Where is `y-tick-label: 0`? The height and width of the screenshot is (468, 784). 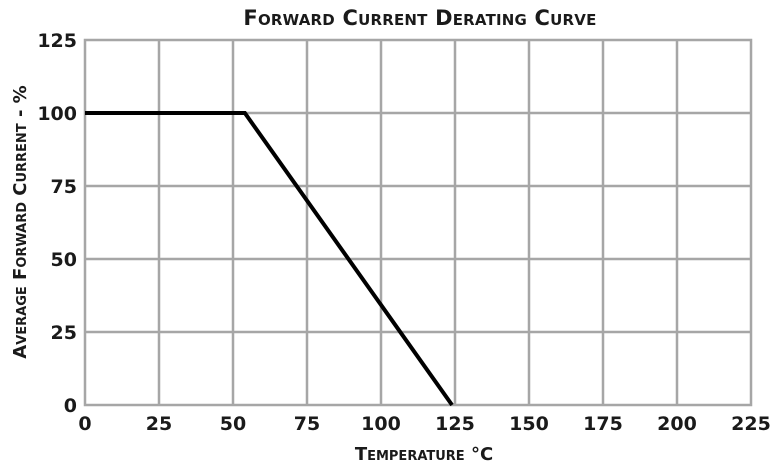 y-tick-label: 0 is located at coordinates (70, 406).